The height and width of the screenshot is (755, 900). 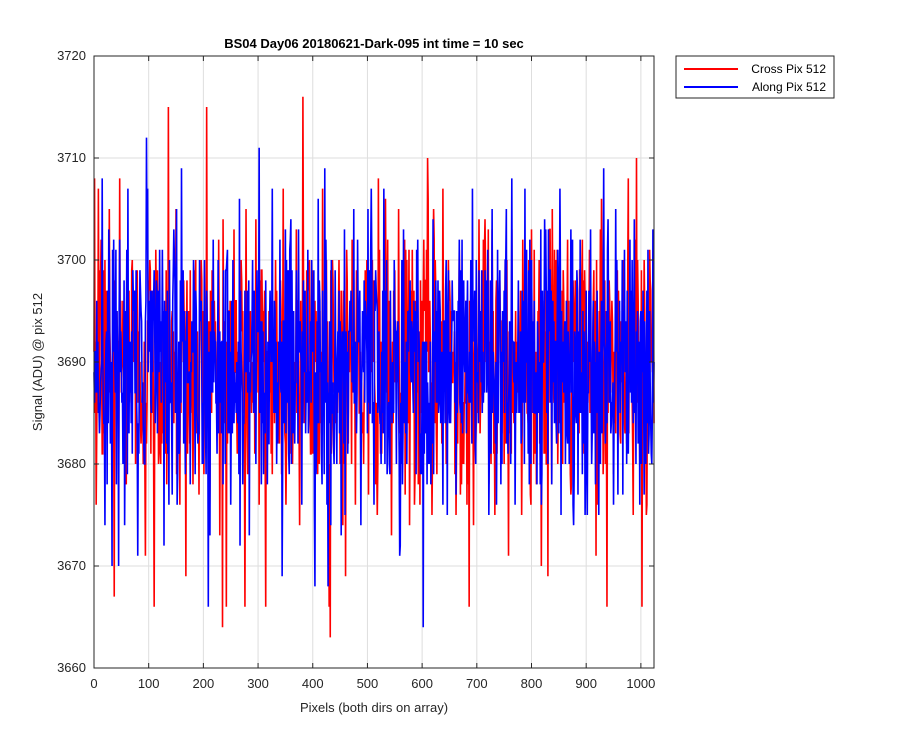 I want to click on x-tick-label: 300, so click(x=258, y=683).